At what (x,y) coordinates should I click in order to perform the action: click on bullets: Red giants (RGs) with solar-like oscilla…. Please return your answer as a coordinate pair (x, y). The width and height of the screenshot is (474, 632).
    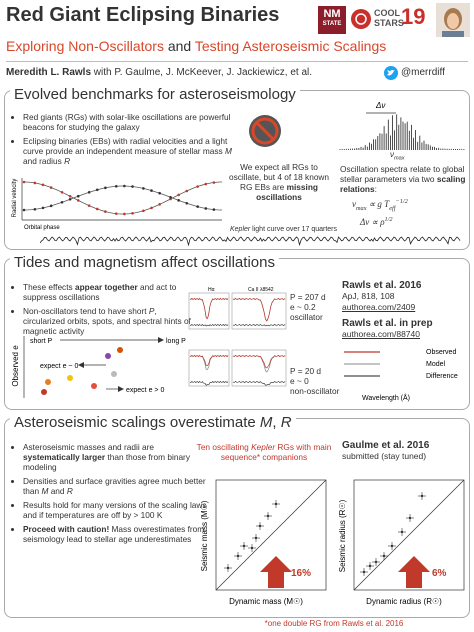
    Looking at the image, I should click on (123, 141).